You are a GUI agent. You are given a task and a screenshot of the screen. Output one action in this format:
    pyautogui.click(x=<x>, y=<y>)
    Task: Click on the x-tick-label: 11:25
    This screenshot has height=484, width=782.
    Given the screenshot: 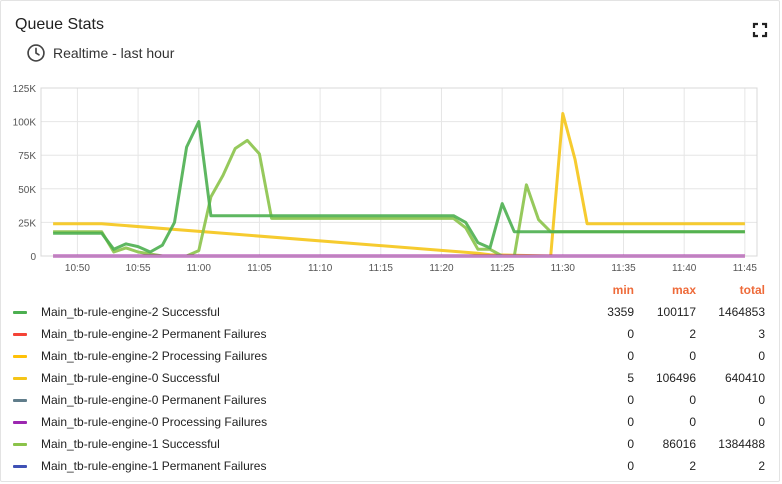 What is the action you would take?
    pyautogui.click(x=502, y=268)
    